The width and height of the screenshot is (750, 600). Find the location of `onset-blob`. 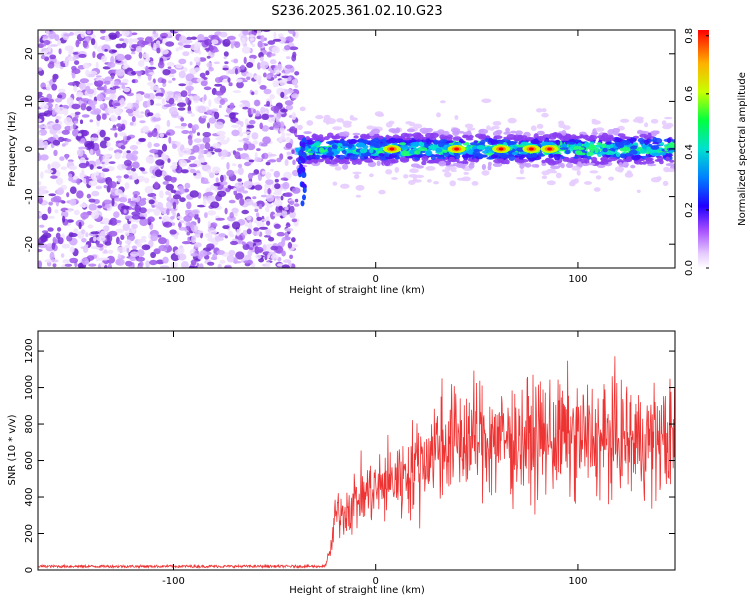

onset-blob is located at coordinates (303, 160).